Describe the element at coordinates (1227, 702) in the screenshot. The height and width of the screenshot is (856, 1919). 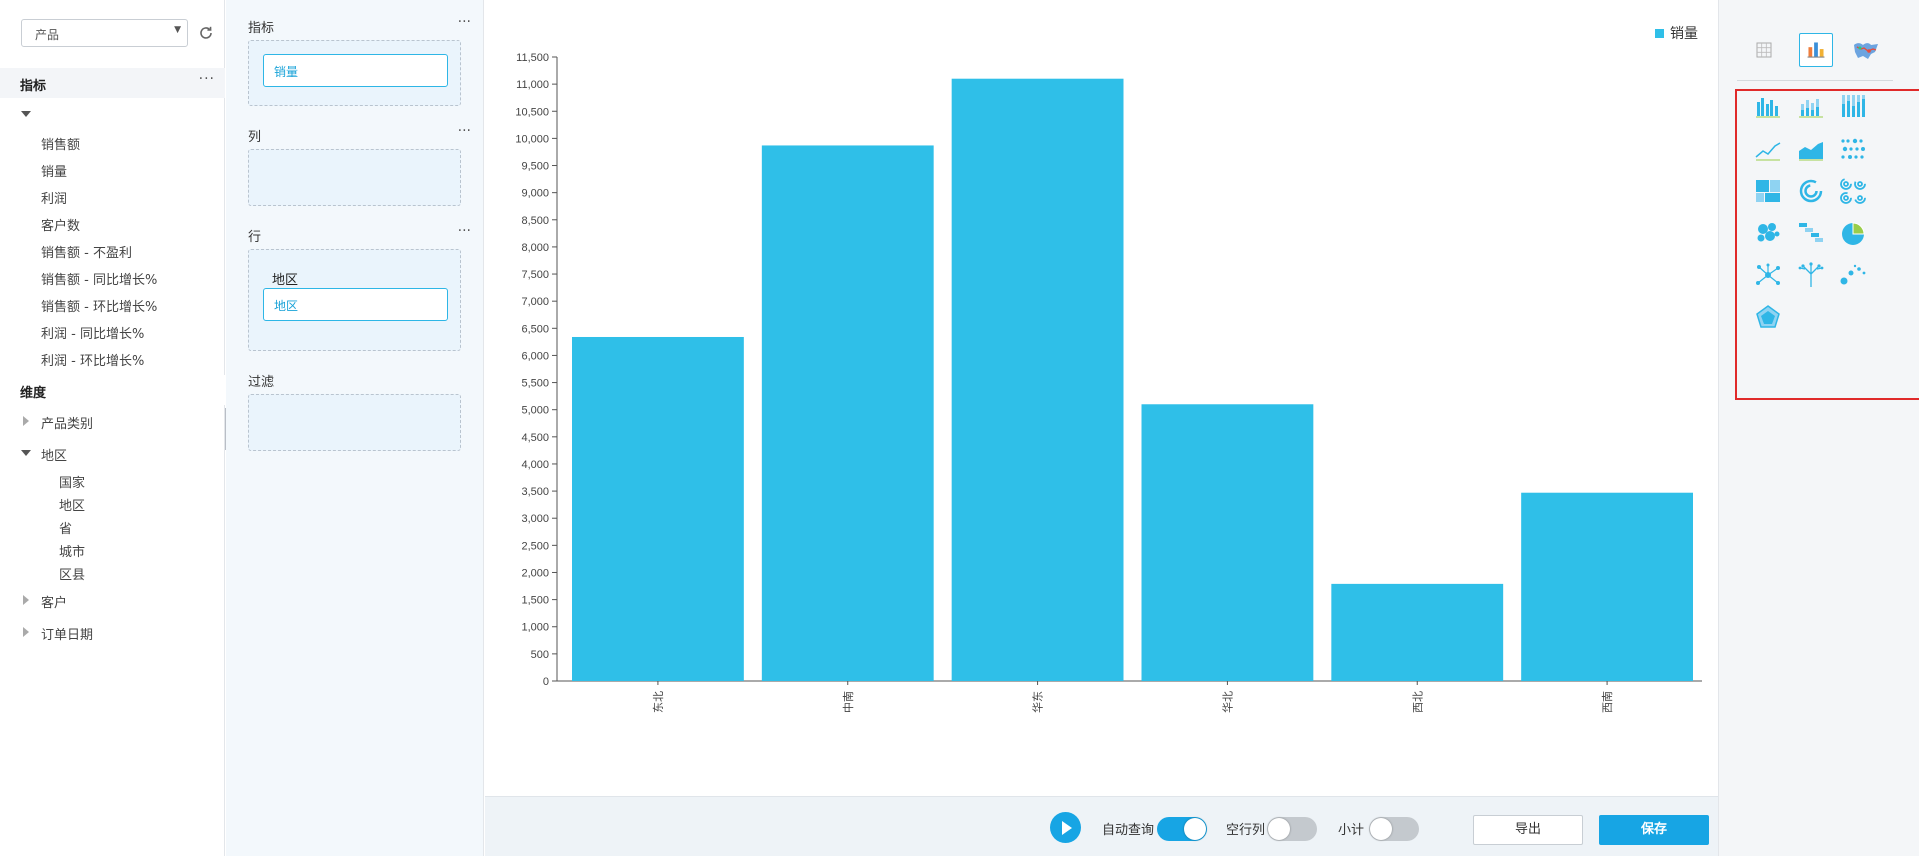
I see `x-tick-label: 华北` at that location.